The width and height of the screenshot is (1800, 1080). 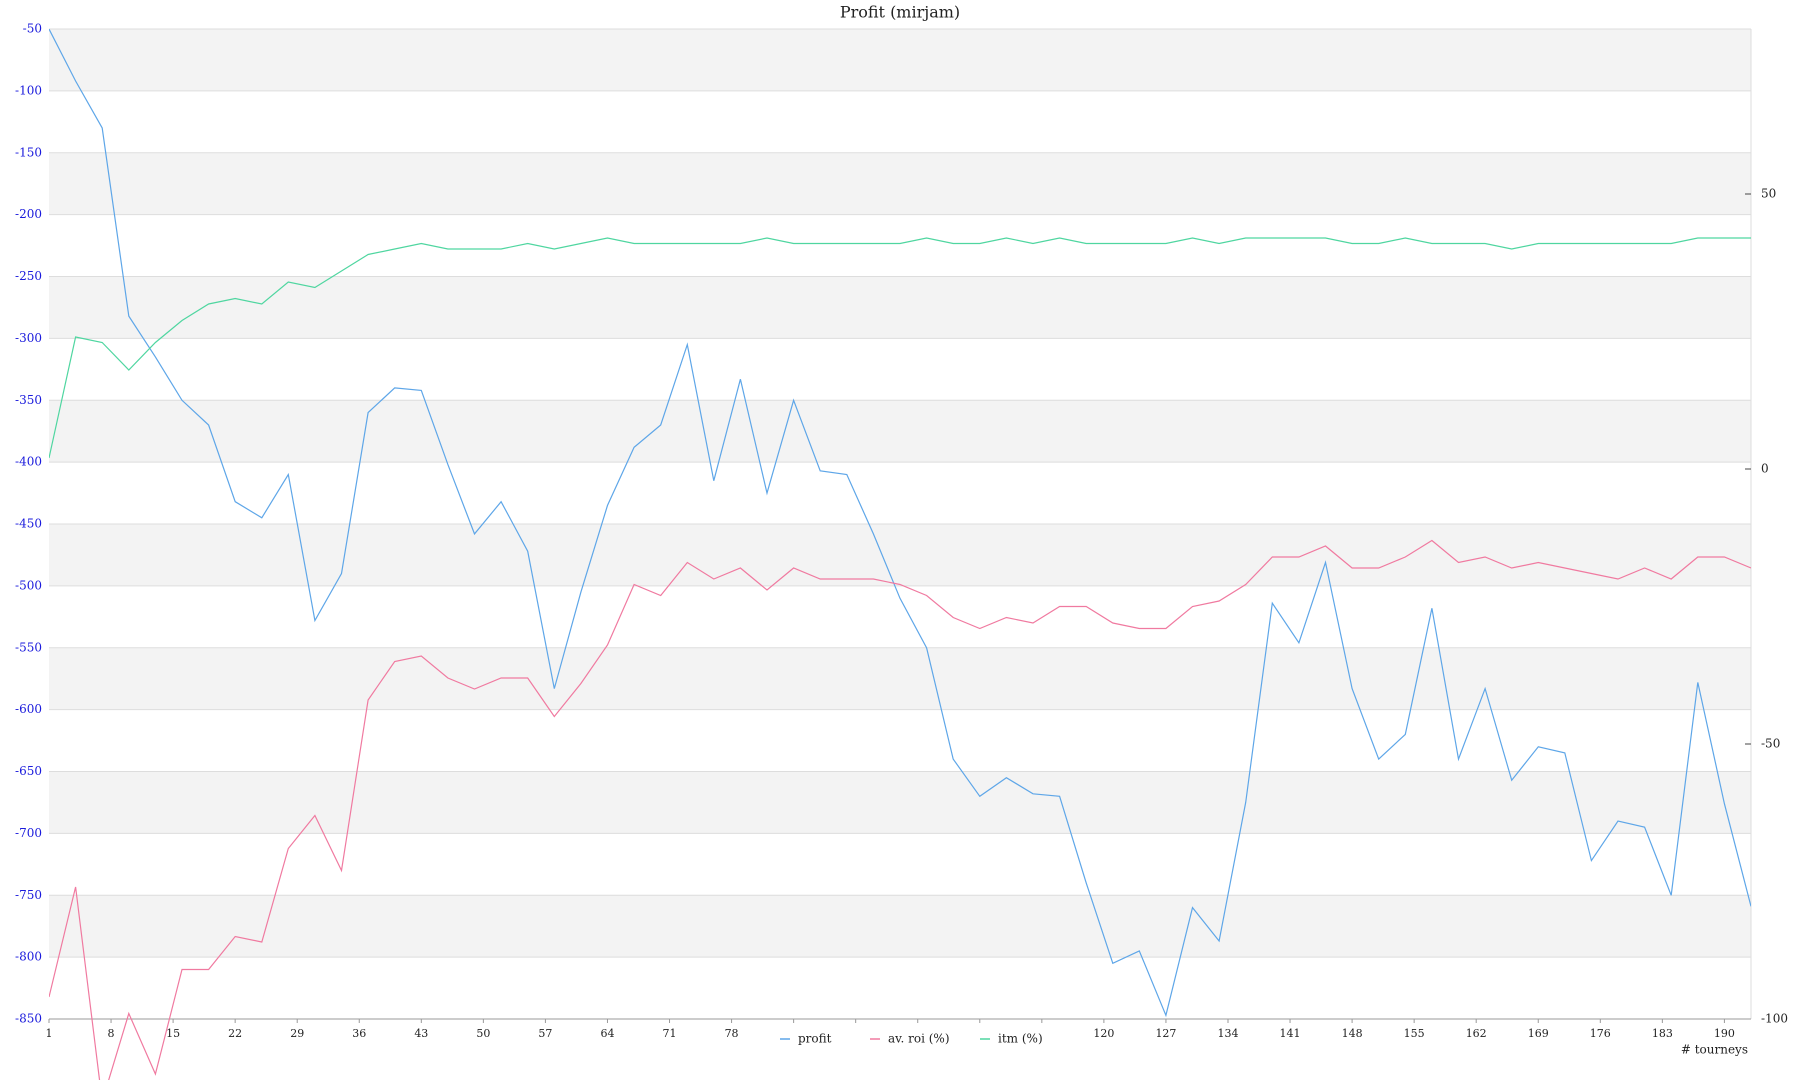 I want to click on y2-tick-label: 50, so click(x=1768, y=194).